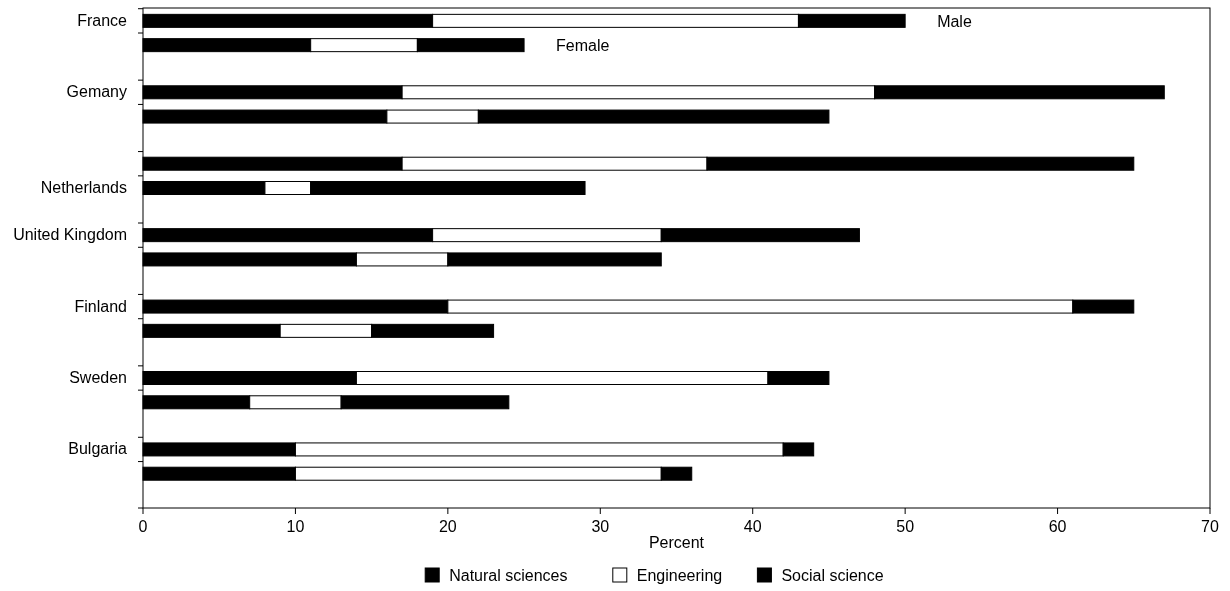 The height and width of the screenshot is (591, 1230). Describe the element at coordinates (98, 449) in the screenshot. I see `y-tick-label: Bulgaria` at that location.